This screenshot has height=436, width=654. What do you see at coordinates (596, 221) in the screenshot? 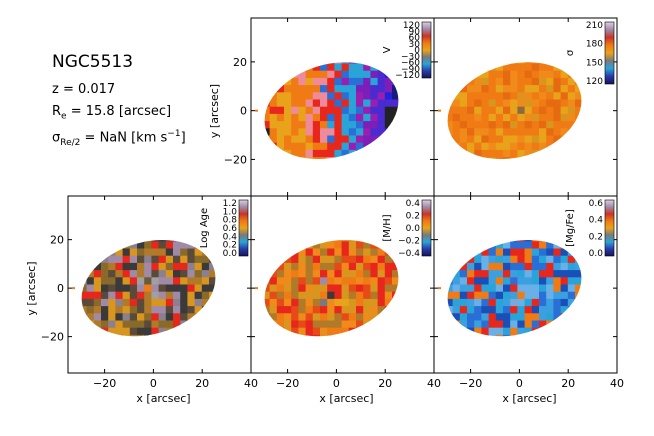
I see `colorbar-tick-label: 0.4` at bounding box center [596, 221].